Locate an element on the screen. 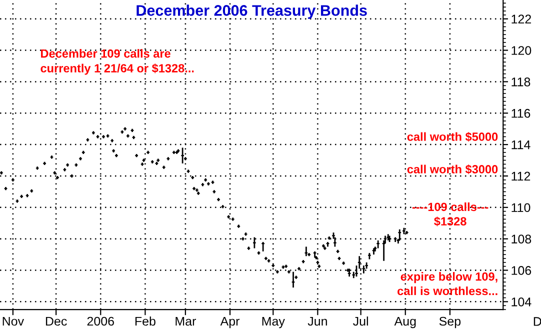 This screenshot has width=541, height=330. x-tick-label: Jun is located at coordinates (317, 321).